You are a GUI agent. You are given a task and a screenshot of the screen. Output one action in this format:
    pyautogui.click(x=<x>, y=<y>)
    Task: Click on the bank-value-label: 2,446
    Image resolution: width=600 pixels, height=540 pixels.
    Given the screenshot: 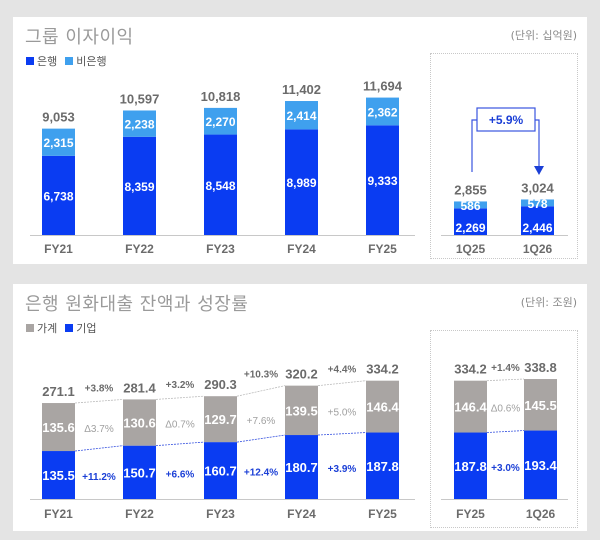 What is the action you would take?
    pyautogui.click(x=537, y=228)
    